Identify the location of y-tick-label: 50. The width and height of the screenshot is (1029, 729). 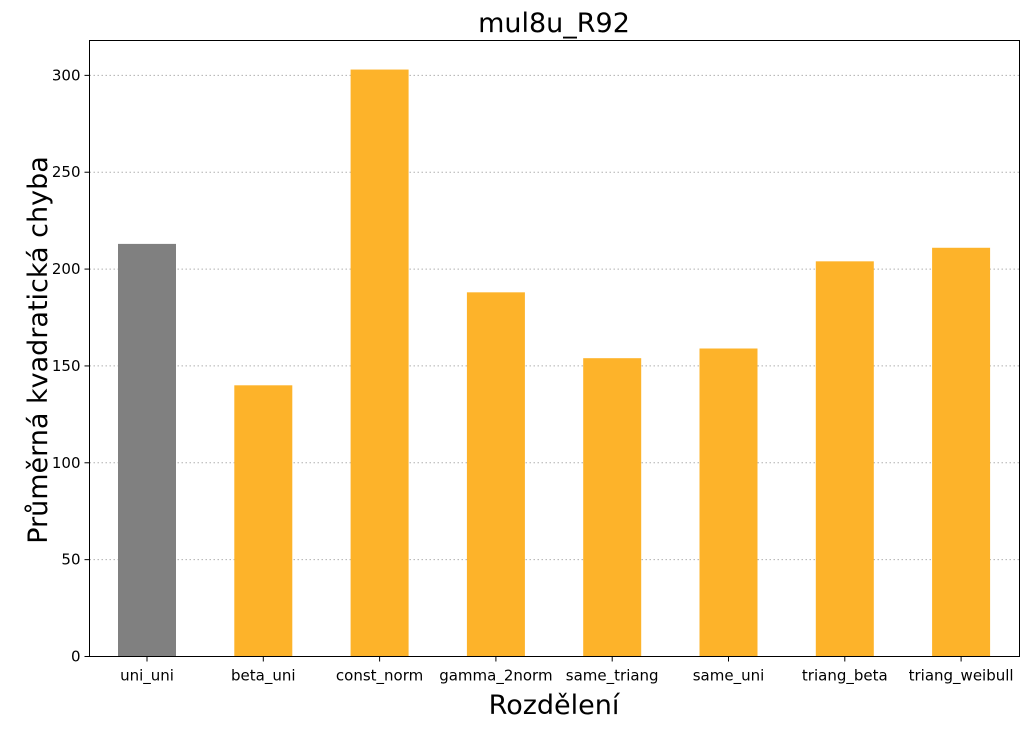
(70, 560).